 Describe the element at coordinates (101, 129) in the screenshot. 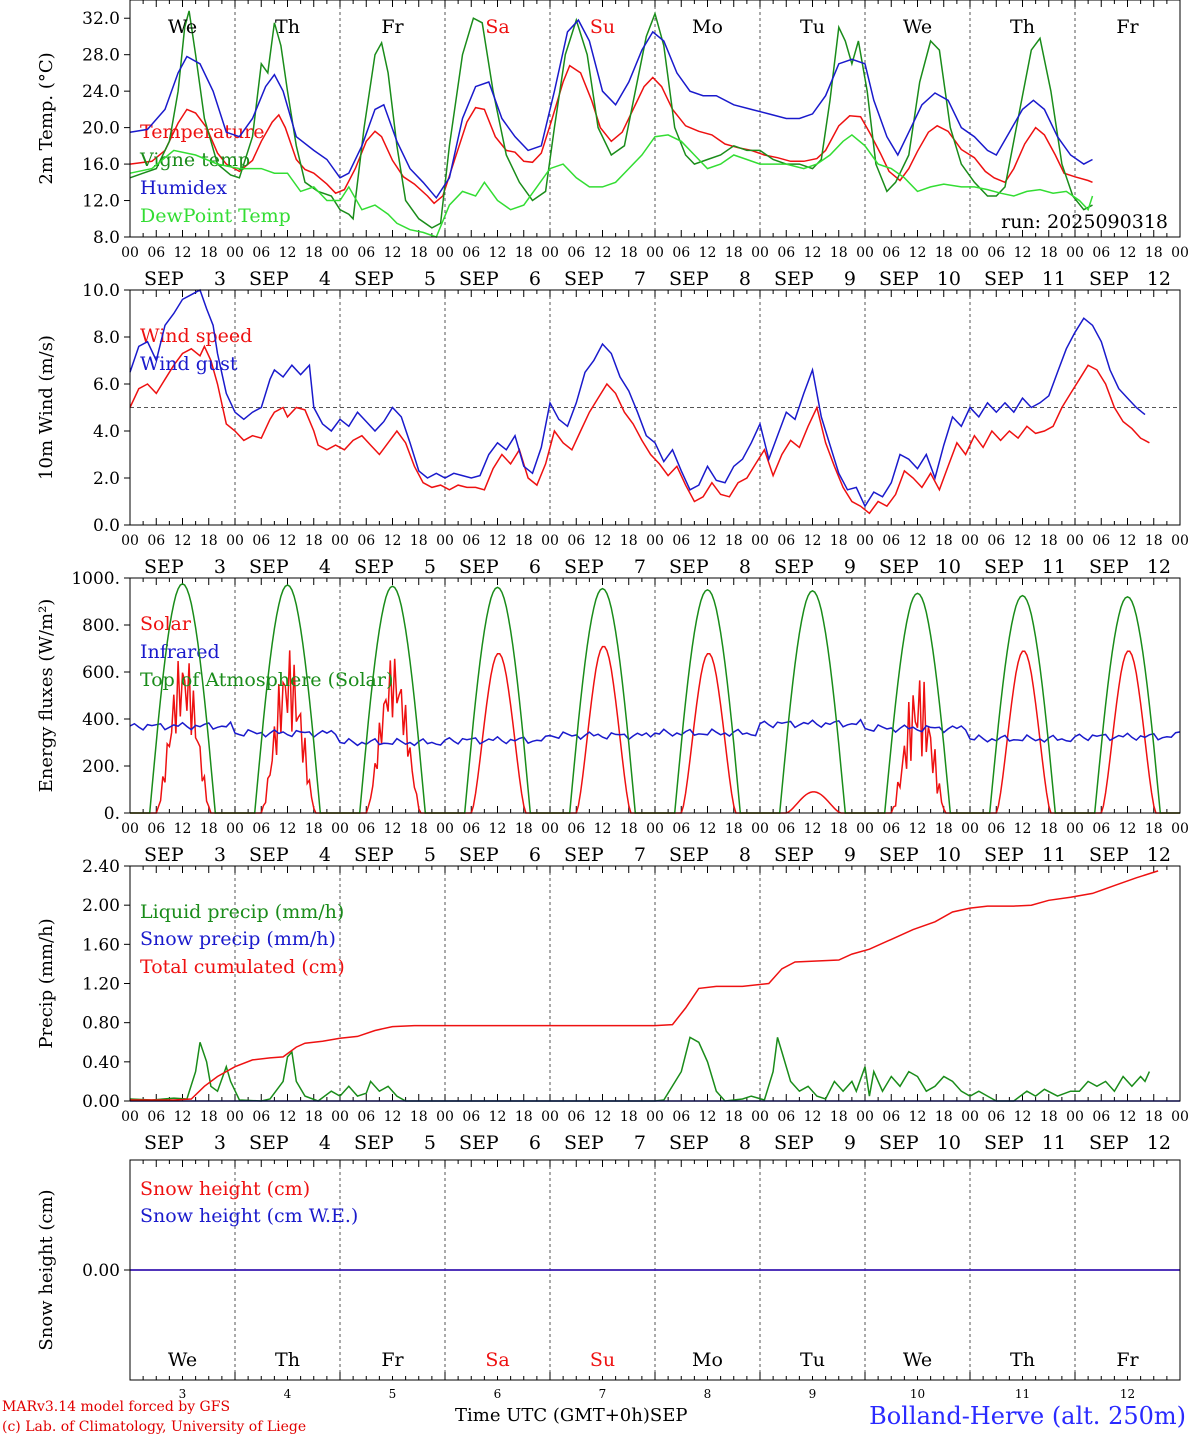

I see `y-tick-label: 20.0` at that location.